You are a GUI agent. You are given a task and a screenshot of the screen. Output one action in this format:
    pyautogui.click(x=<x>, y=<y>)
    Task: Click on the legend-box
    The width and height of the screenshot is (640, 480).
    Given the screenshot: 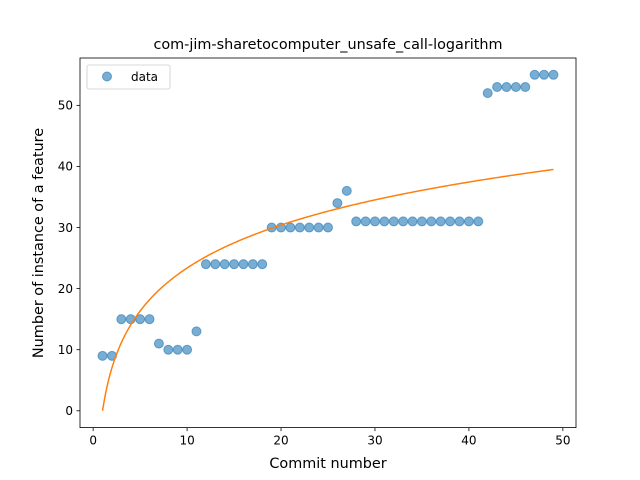 What is the action you would take?
    pyautogui.click(x=128, y=77)
    